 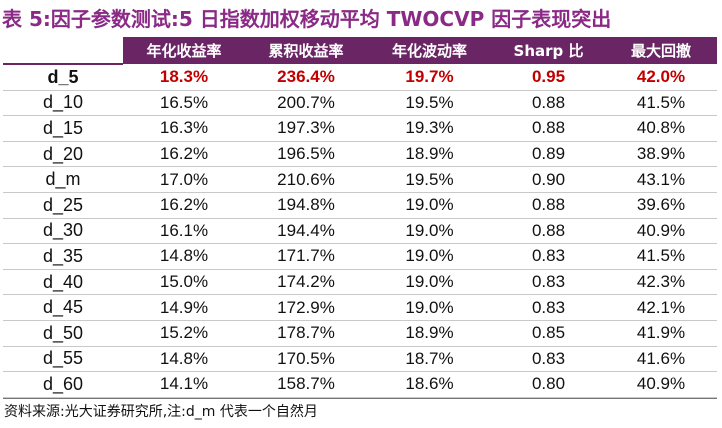 What do you see at coordinates (184, 333) in the screenshot?
I see `cell-annual-return: 15.2%` at bounding box center [184, 333].